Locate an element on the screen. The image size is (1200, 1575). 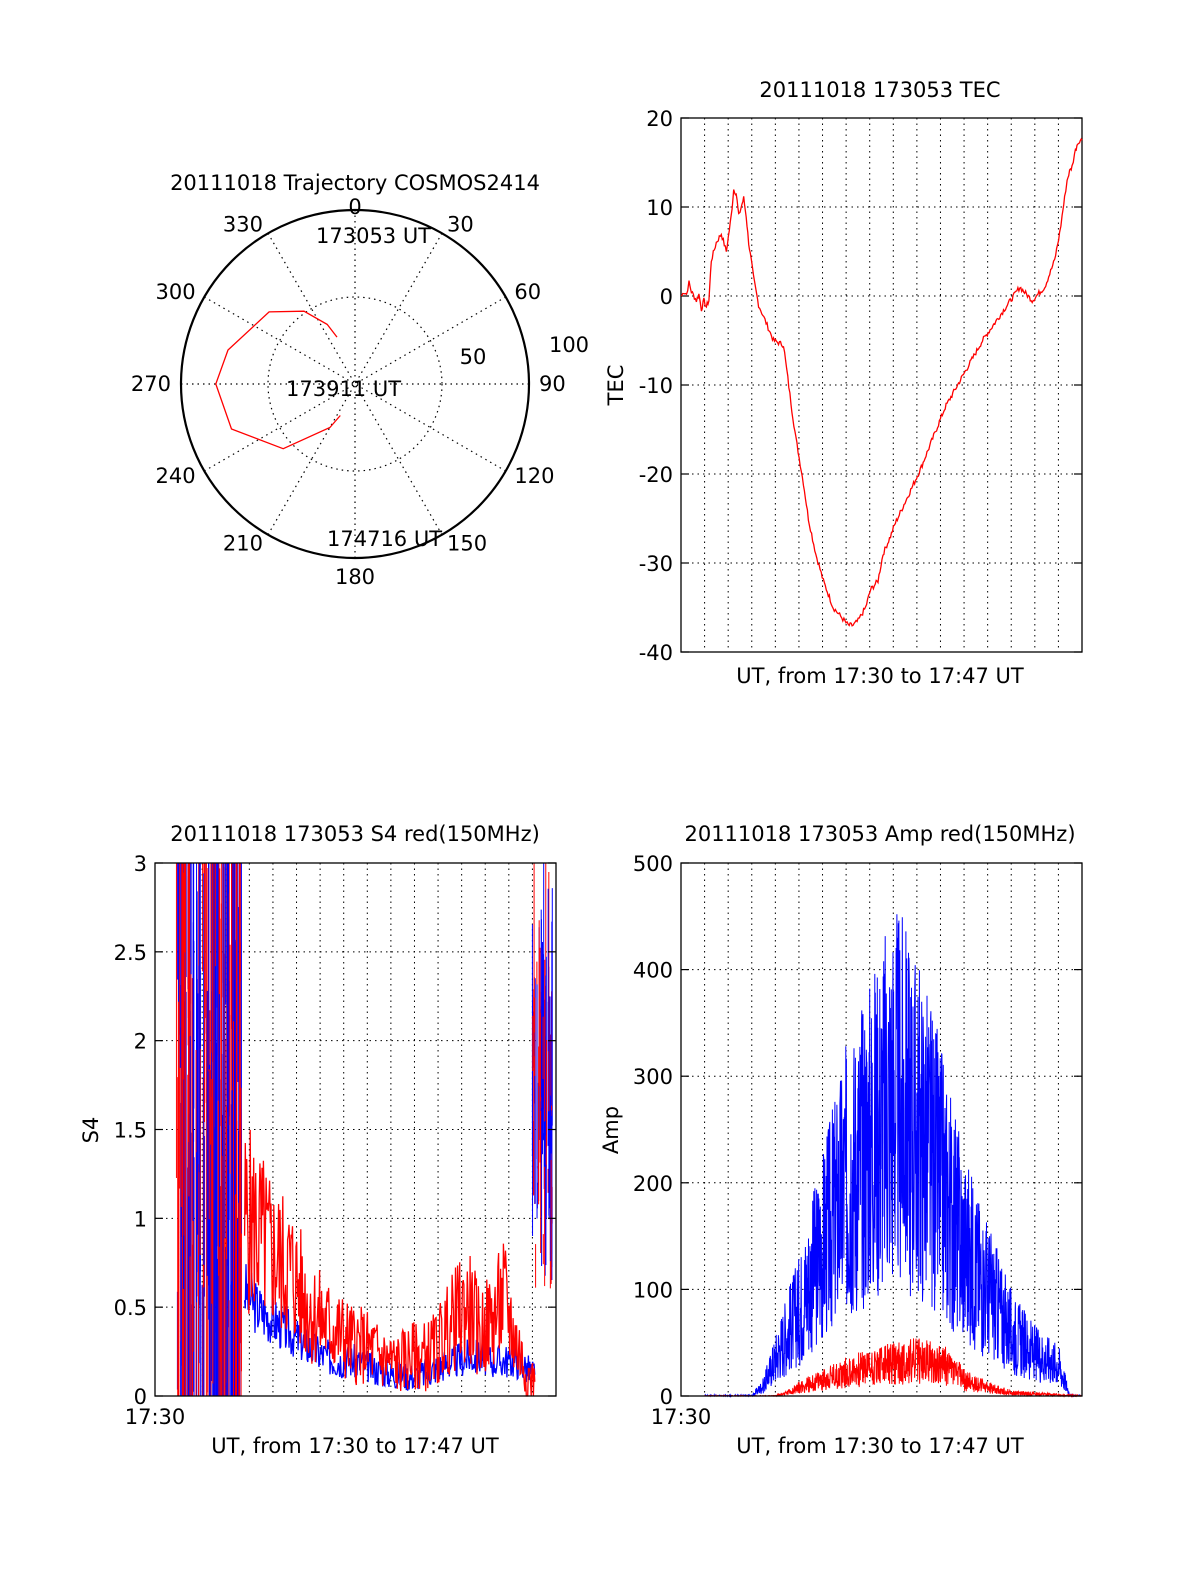
s4-blue-series-line is located at coordinates (389, 1327).